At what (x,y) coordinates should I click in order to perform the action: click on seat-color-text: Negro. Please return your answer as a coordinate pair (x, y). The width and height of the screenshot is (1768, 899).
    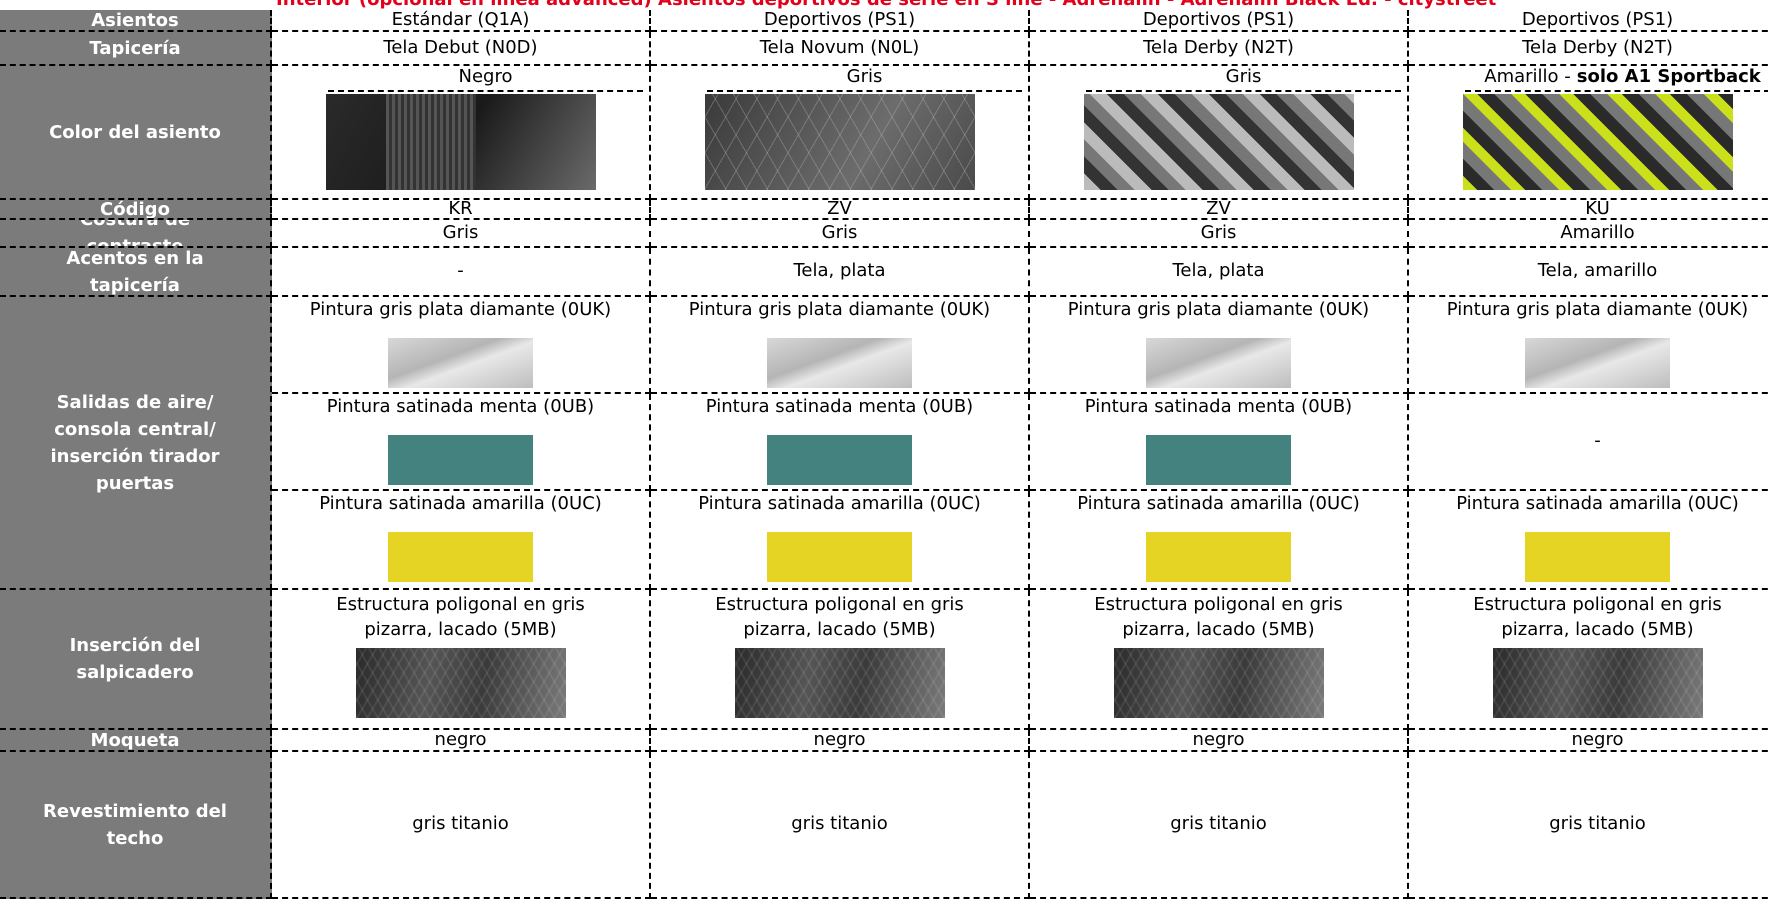
    Looking at the image, I should click on (485, 79).